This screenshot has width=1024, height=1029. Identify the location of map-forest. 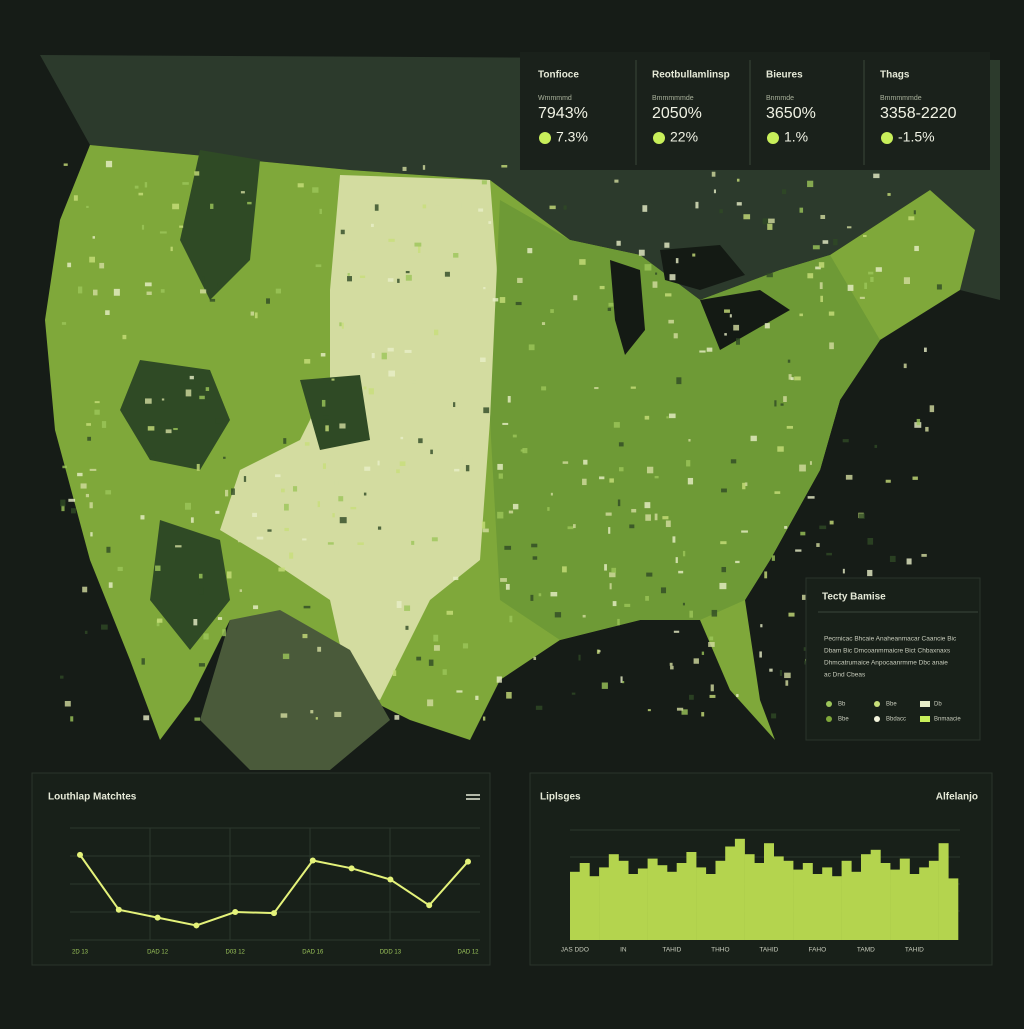
(245, 400).